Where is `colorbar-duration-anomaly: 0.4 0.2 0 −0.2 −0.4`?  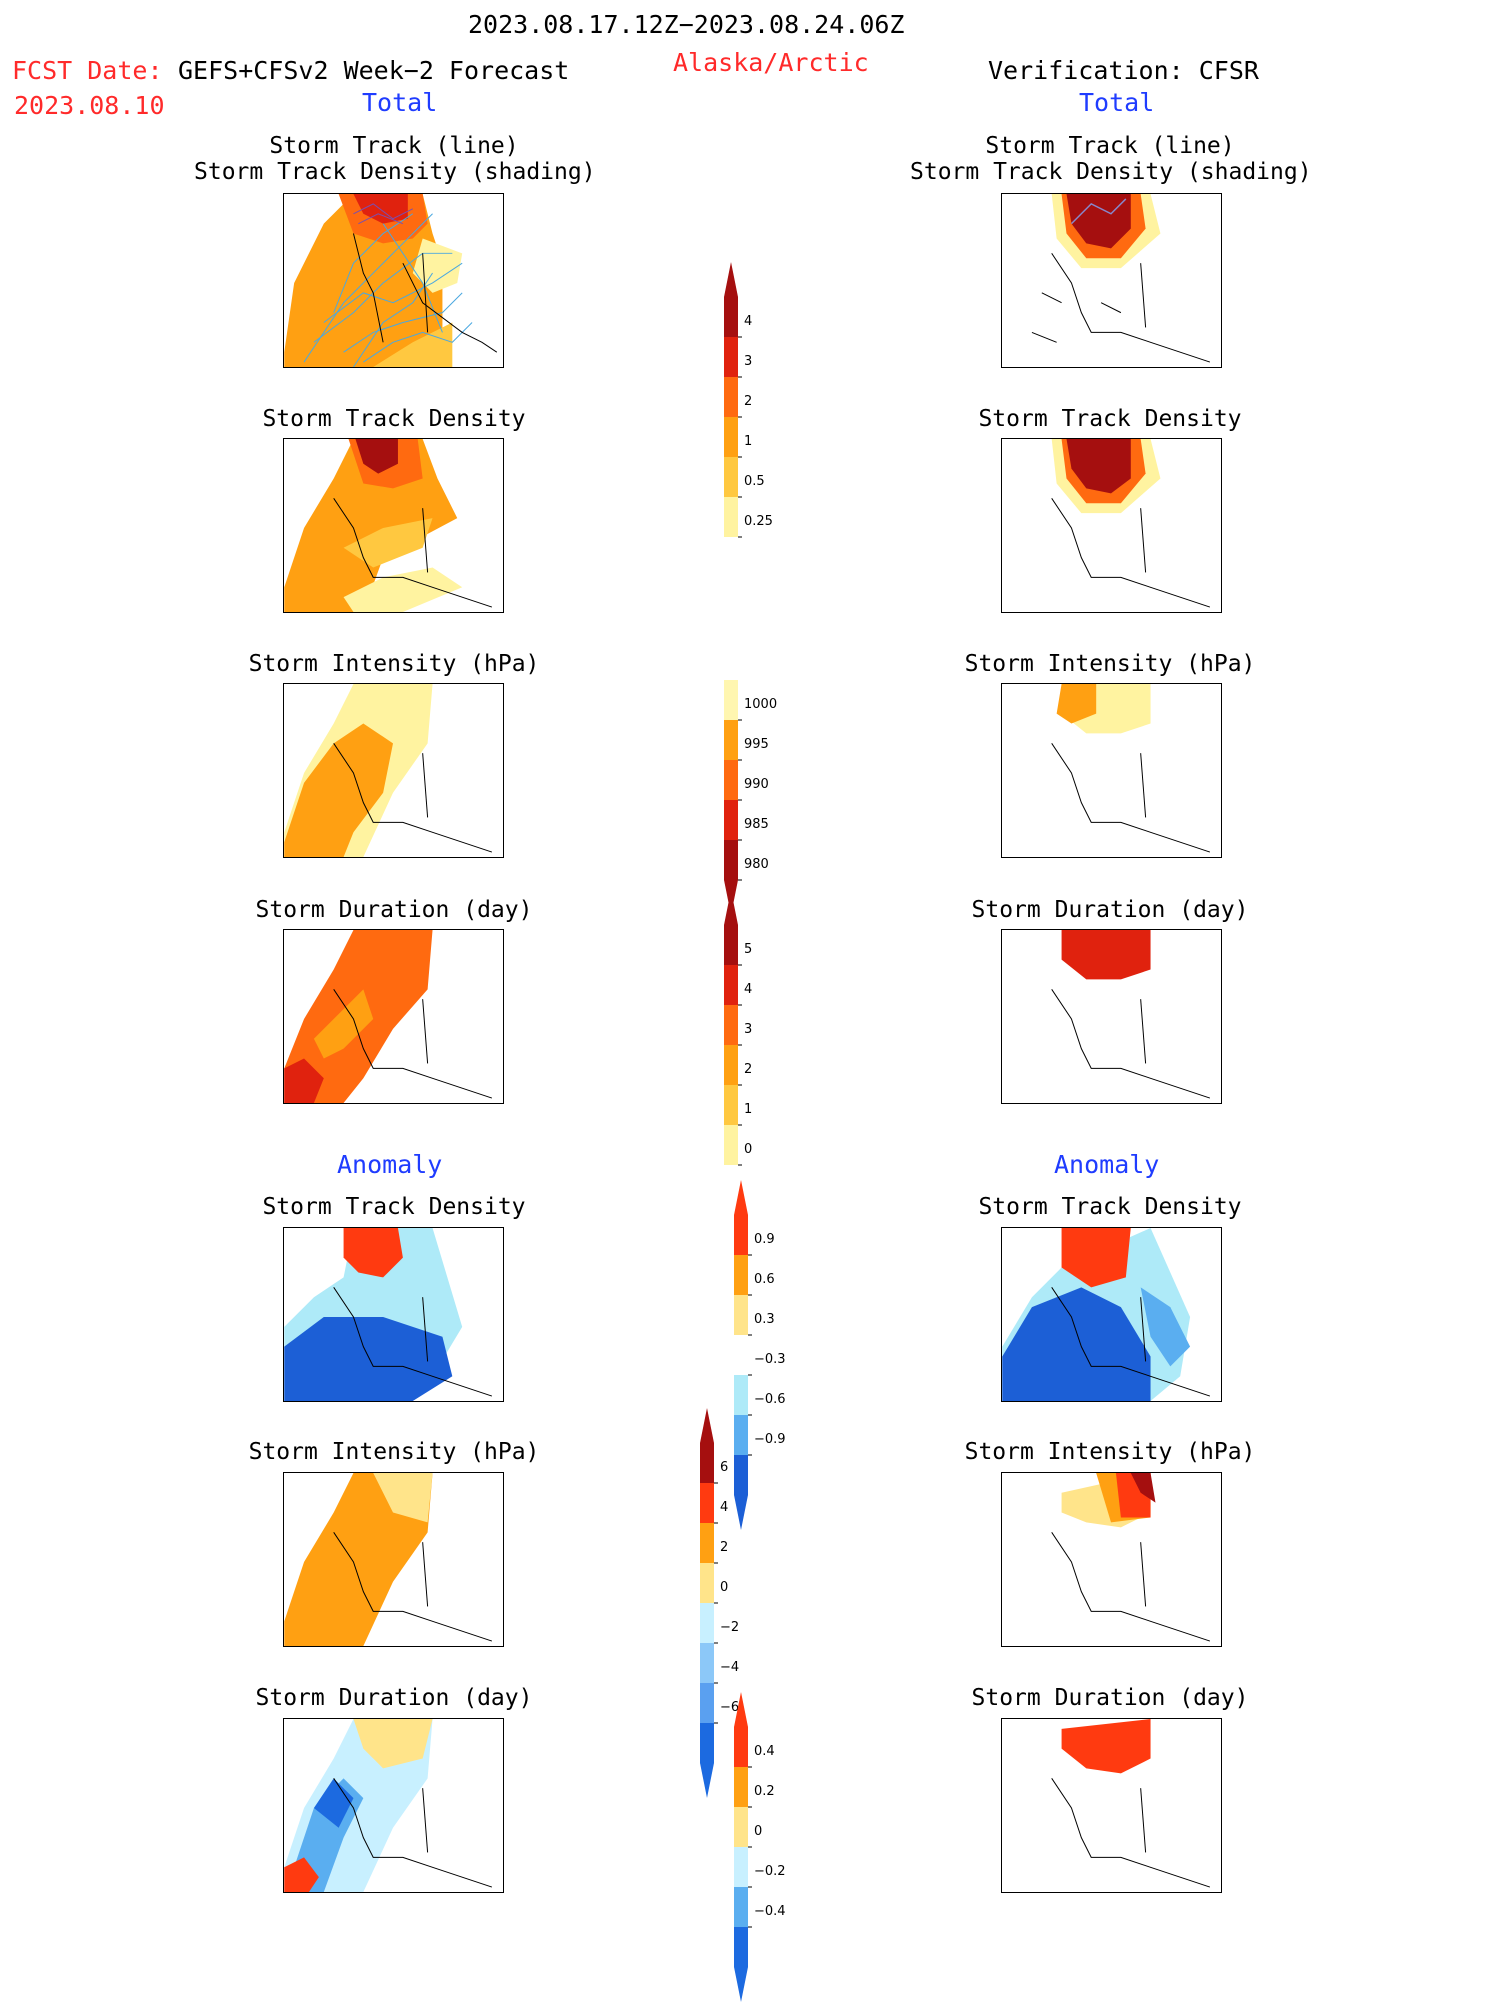 colorbar-duration-anomaly: 0.4 0.2 0 −0.2 −0.4 is located at coordinates (774, 1849).